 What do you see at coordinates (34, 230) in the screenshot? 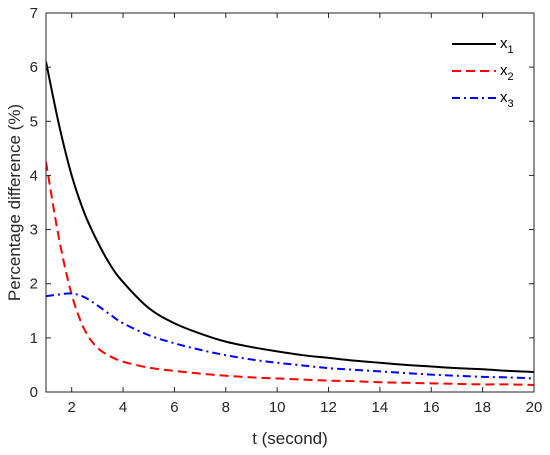
I see `y-tick-label-3: 3` at bounding box center [34, 230].